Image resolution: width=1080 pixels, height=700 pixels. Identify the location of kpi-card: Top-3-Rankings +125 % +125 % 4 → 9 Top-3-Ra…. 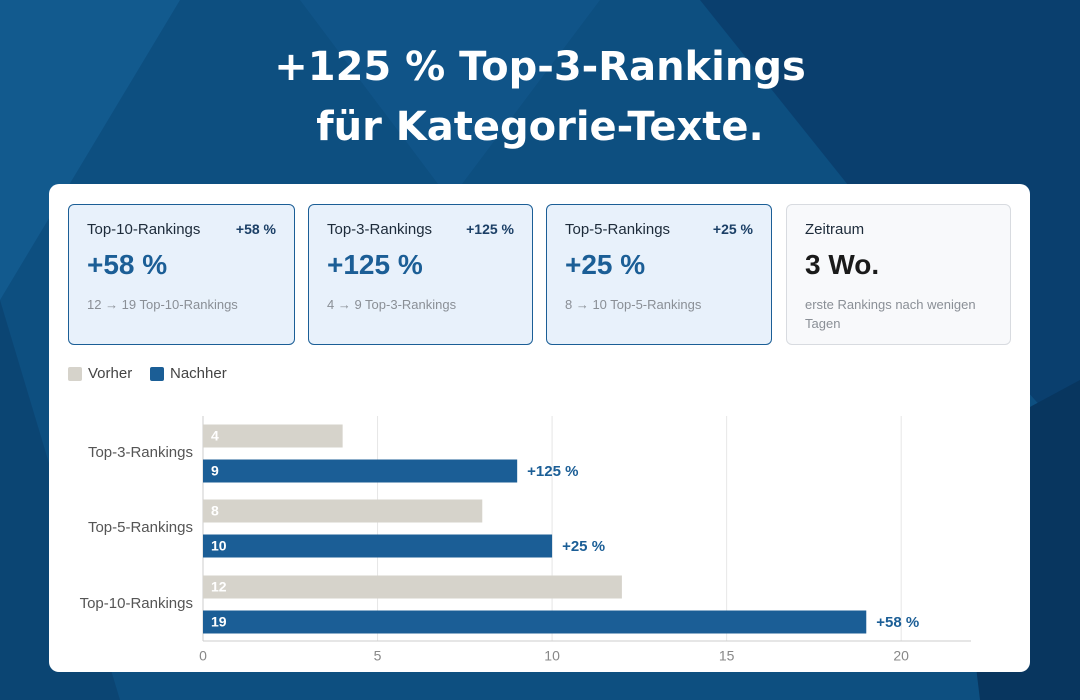
(420, 274).